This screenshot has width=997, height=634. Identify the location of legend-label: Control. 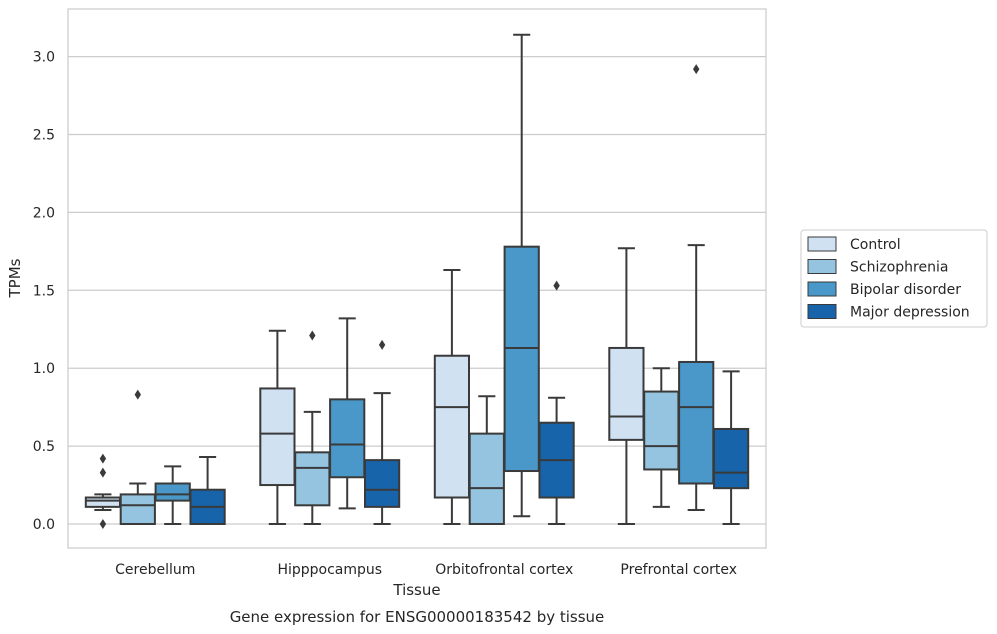
(875, 245).